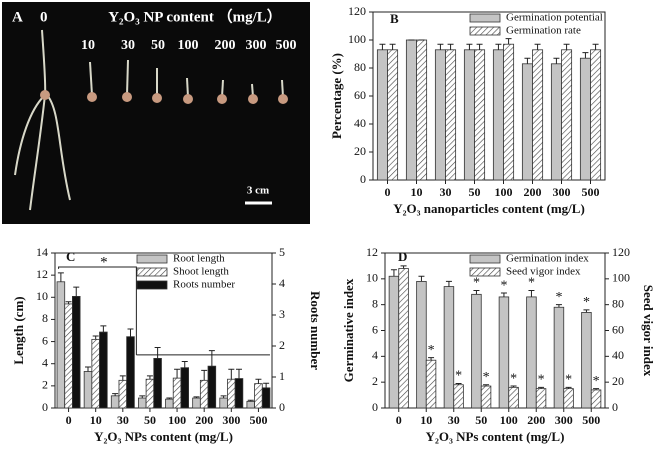  What do you see at coordinates (282, 252) in the screenshot?
I see `y2-tick-label: 5` at bounding box center [282, 252].